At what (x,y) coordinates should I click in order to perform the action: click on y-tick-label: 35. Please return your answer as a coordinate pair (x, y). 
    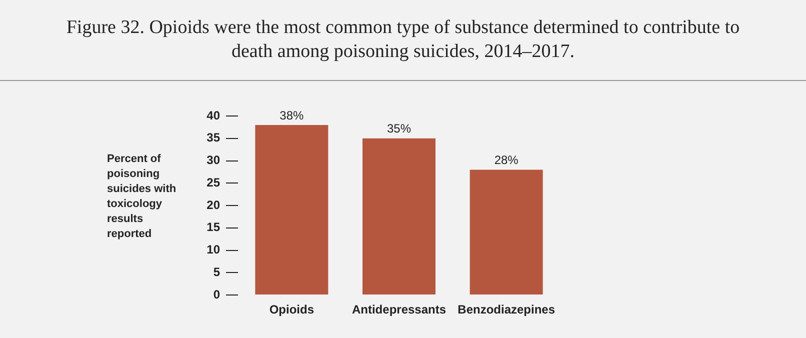
    Looking at the image, I should click on (213, 137).